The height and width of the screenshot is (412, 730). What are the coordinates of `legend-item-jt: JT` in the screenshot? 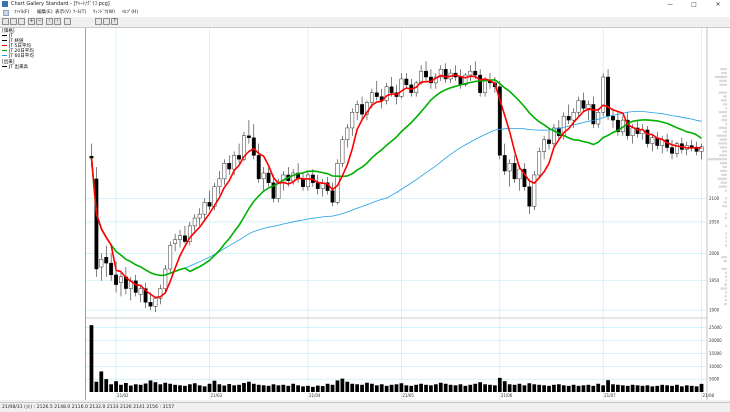 It's located at (7, 36).